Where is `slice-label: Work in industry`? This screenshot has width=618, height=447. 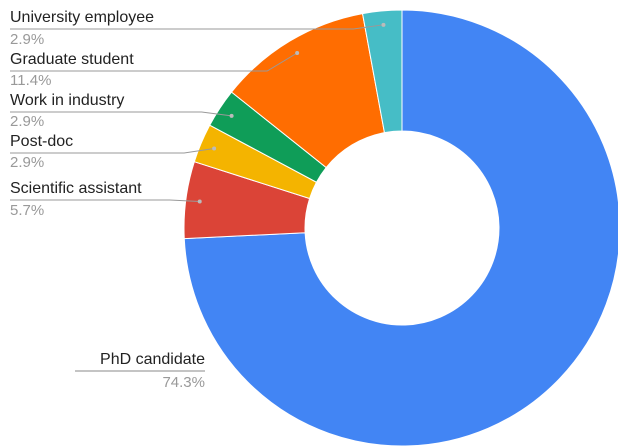 slice-label: Work in industry is located at coordinates (67, 100).